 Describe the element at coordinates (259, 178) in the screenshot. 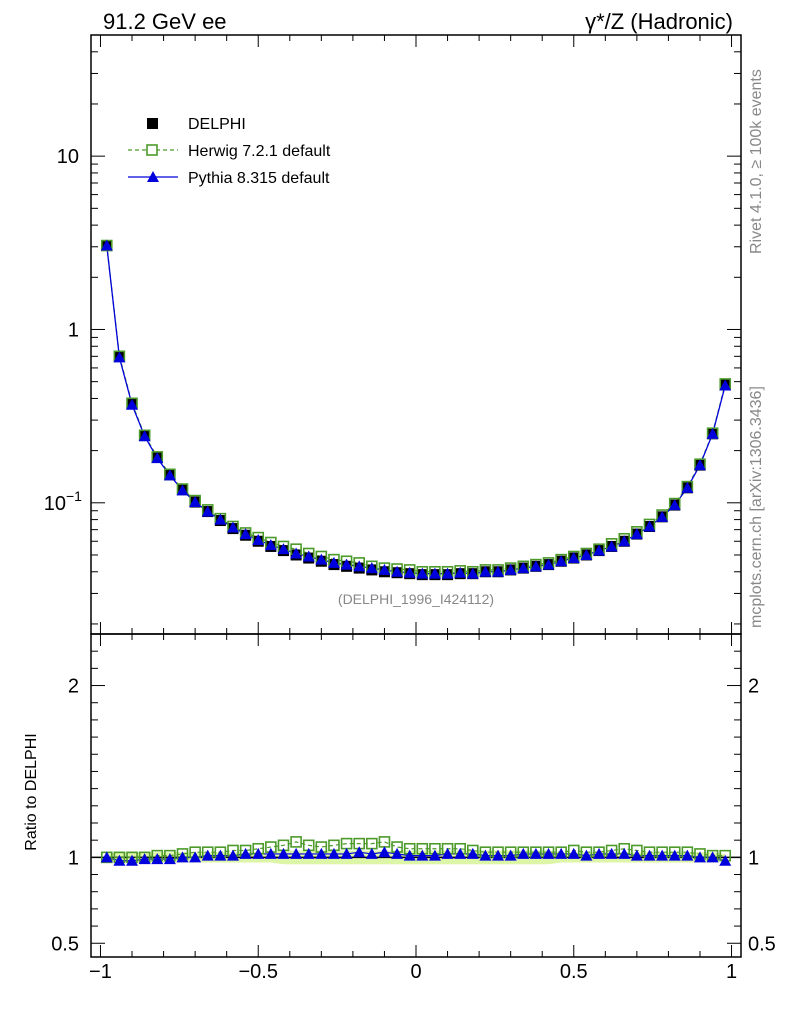

I see `legend-label-pythia: Pythia 8.315 default` at that location.